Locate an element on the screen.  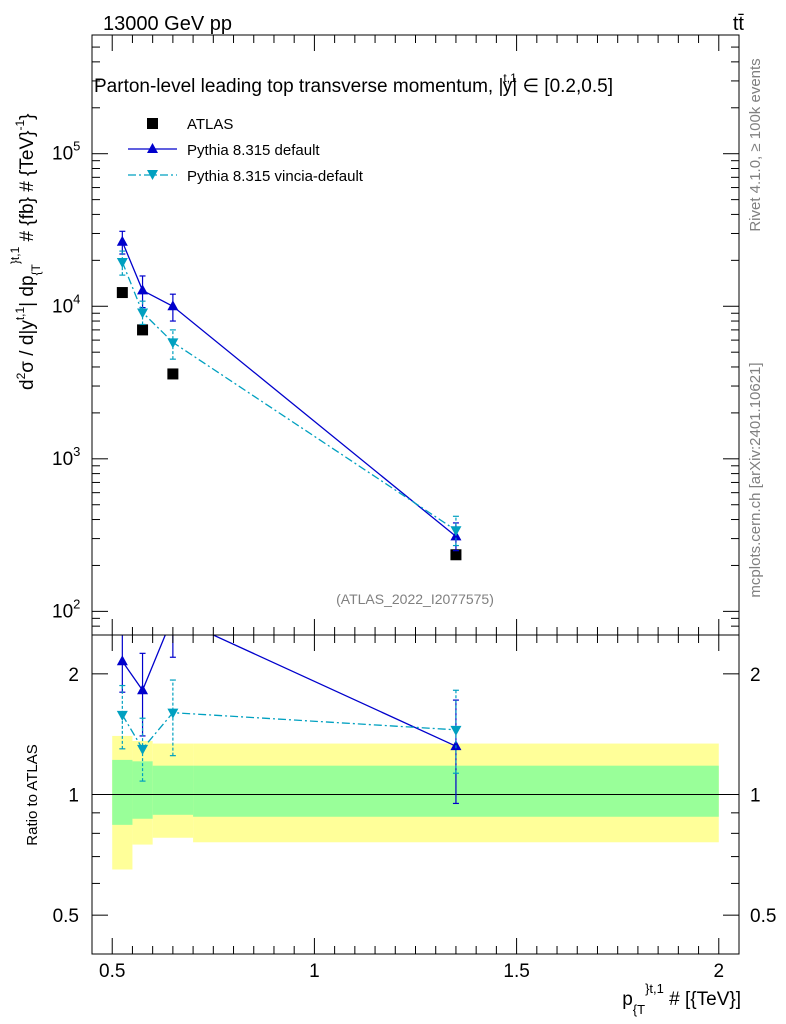
ratio-series-layer is located at coordinates (289, 708).